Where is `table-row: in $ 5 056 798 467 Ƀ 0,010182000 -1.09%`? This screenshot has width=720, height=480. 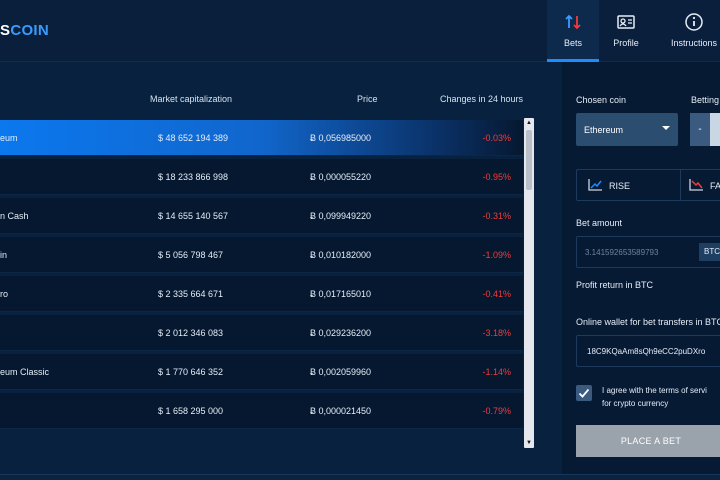
table-row: in $ 5 056 798 467 Ƀ 0,010182000 -1.09% is located at coordinates (261, 255).